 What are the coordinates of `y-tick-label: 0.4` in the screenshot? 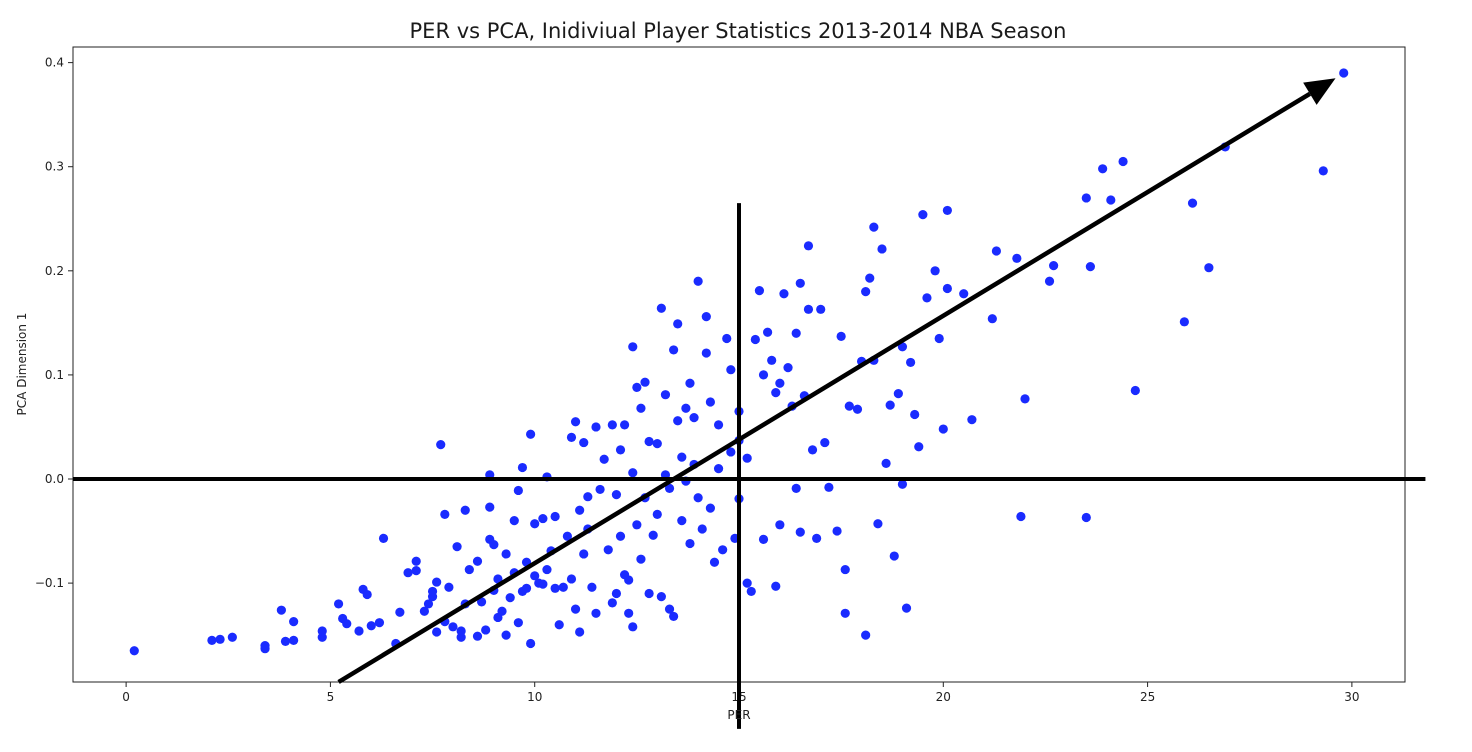 It's located at (54, 63).